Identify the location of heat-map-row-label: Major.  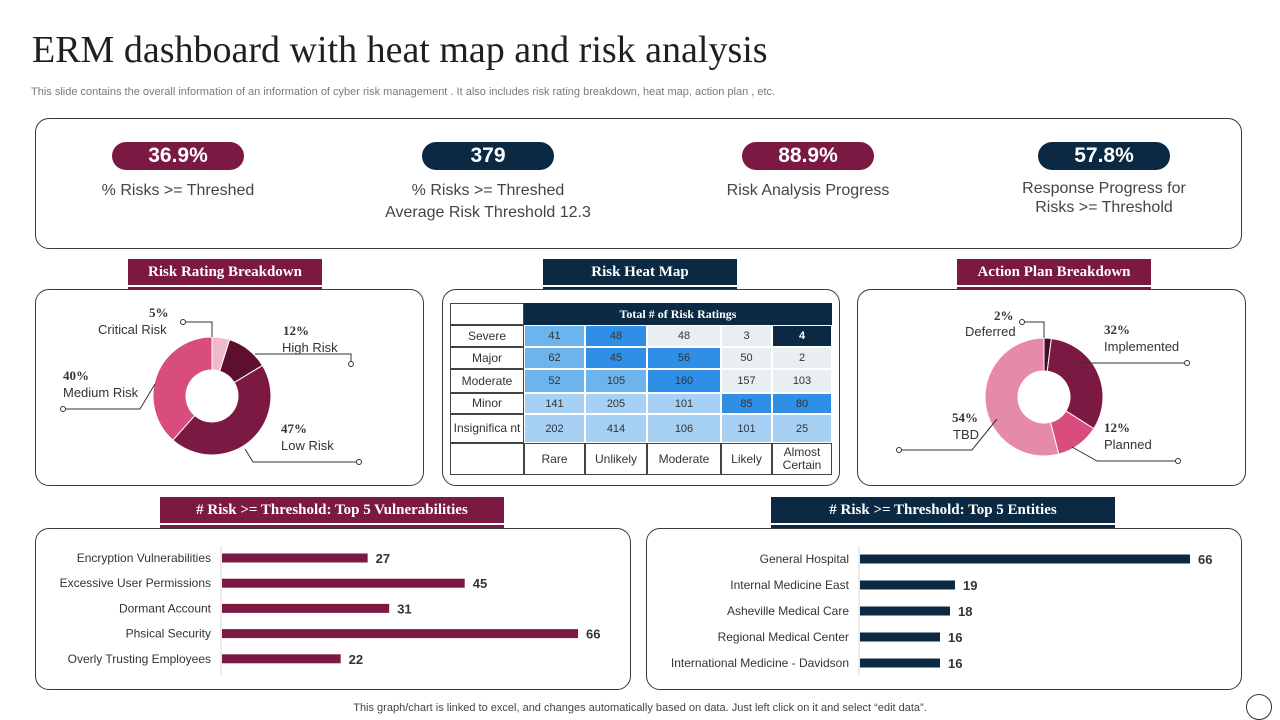
(487, 358).